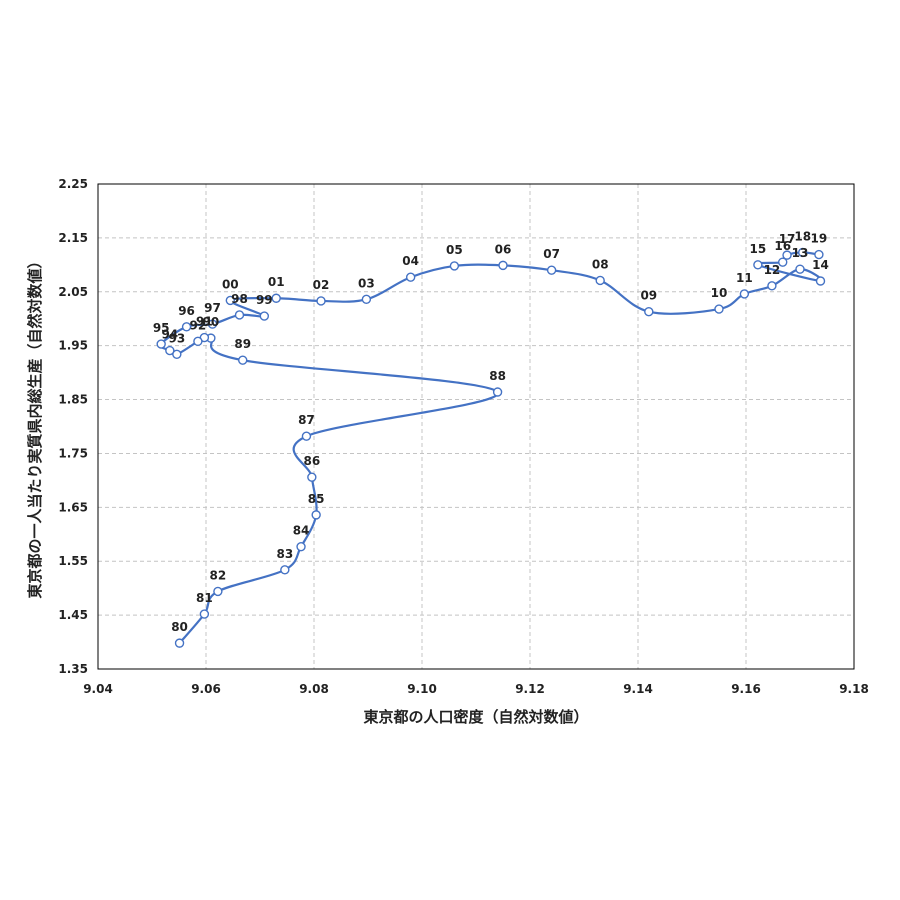 This screenshot has height=900, width=900. Describe the element at coordinates (321, 285) in the screenshot. I see `data-label: 02` at that location.